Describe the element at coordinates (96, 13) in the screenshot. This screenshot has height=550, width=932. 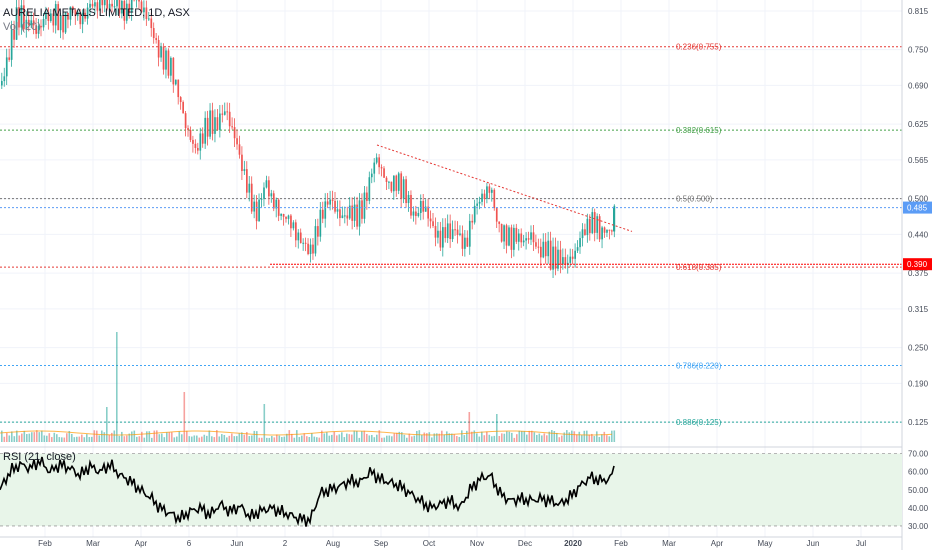
I see `chart-title: AURELIA METALS LIMITED, 1D, ASX` at that location.